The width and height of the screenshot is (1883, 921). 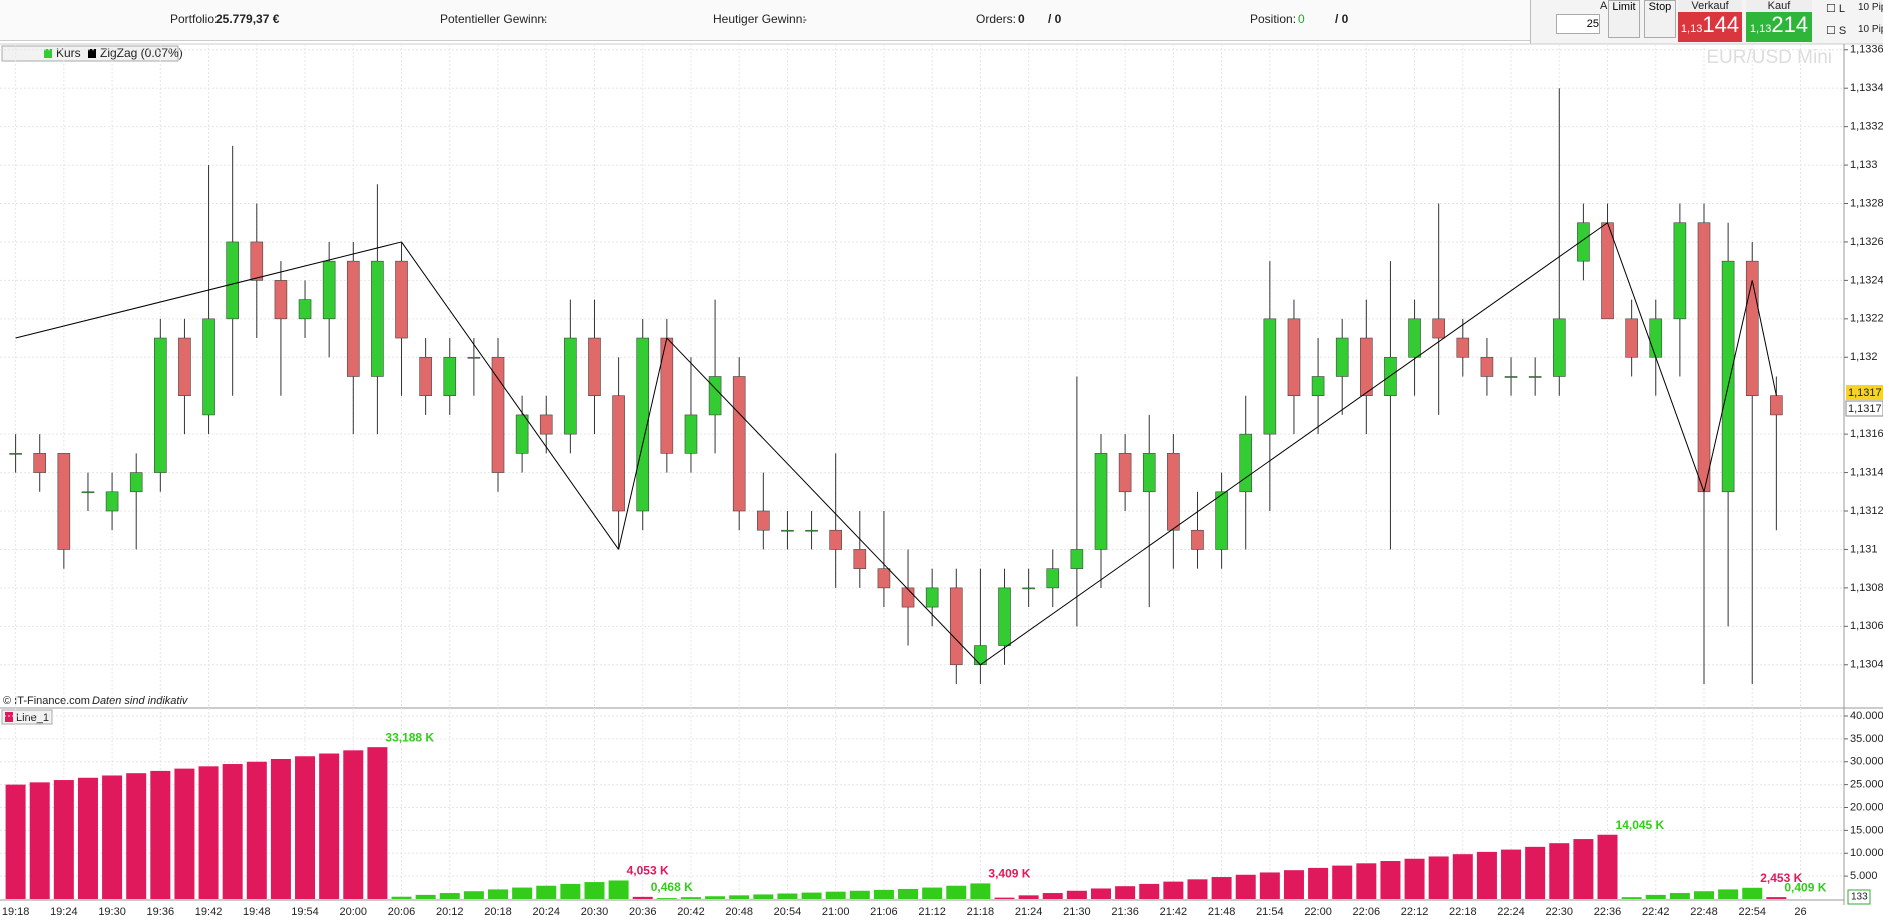 What do you see at coordinates (1866, 203) in the screenshot?
I see `y-tick-label: 1,1328` at bounding box center [1866, 203].